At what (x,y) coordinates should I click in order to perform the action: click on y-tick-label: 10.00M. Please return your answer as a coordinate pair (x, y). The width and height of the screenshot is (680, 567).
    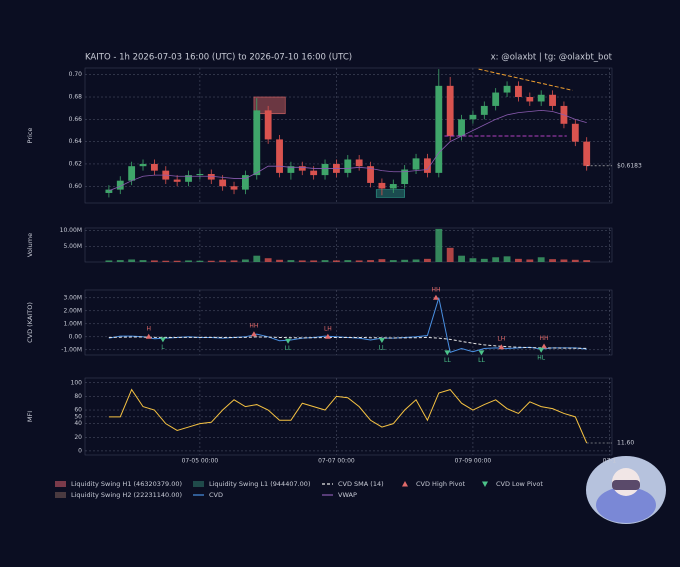
    Looking at the image, I should click on (71, 230).